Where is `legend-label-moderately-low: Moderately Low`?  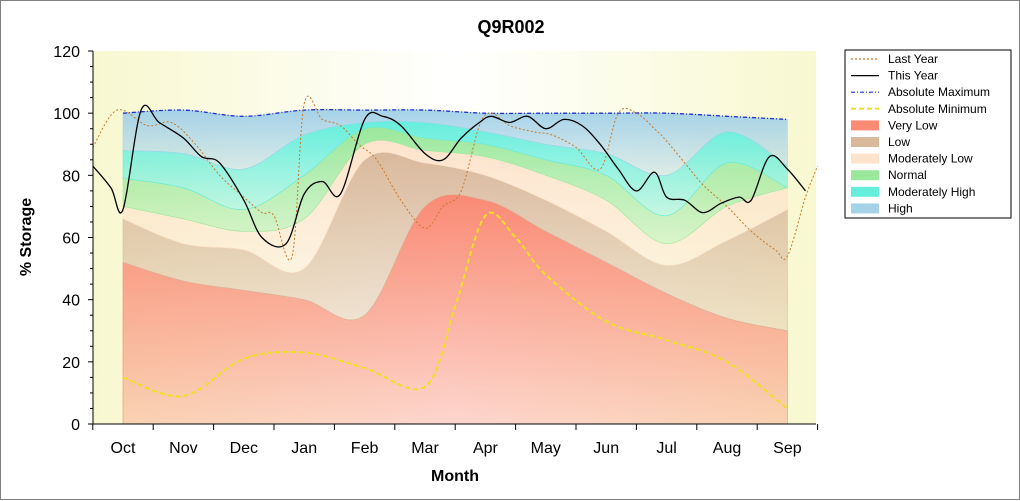
legend-label-moderately-low: Moderately Low is located at coordinates (930, 159).